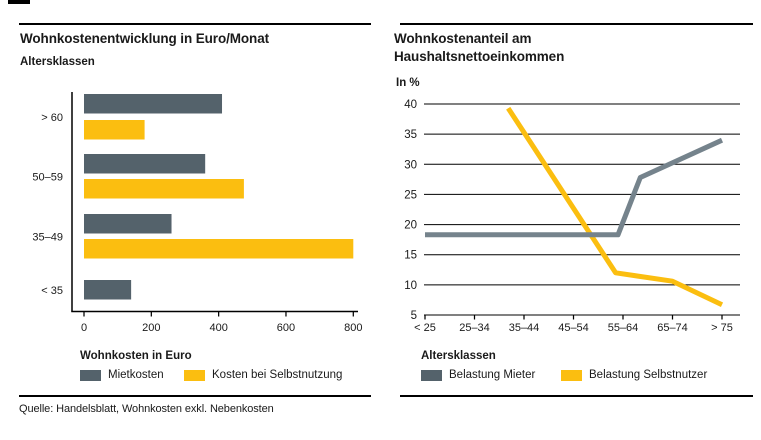 The width and height of the screenshot is (761, 440). Describe the element at coordinates (410, 105) in the screenshot. I see `y-tick-label: 40` at that location.